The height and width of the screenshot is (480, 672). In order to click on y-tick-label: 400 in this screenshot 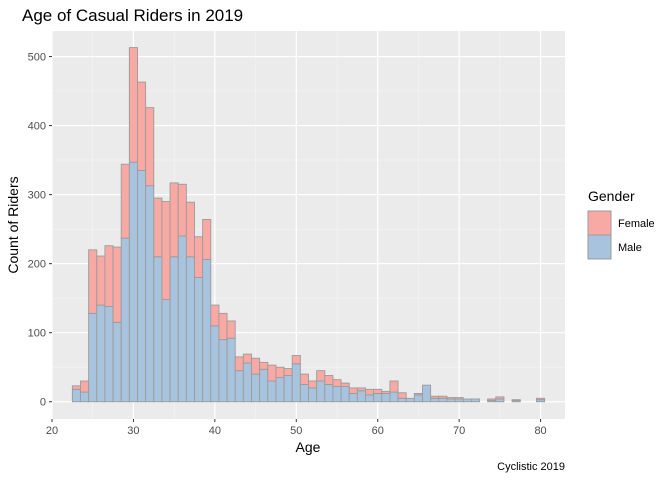, I will do `click(37, 127)`.